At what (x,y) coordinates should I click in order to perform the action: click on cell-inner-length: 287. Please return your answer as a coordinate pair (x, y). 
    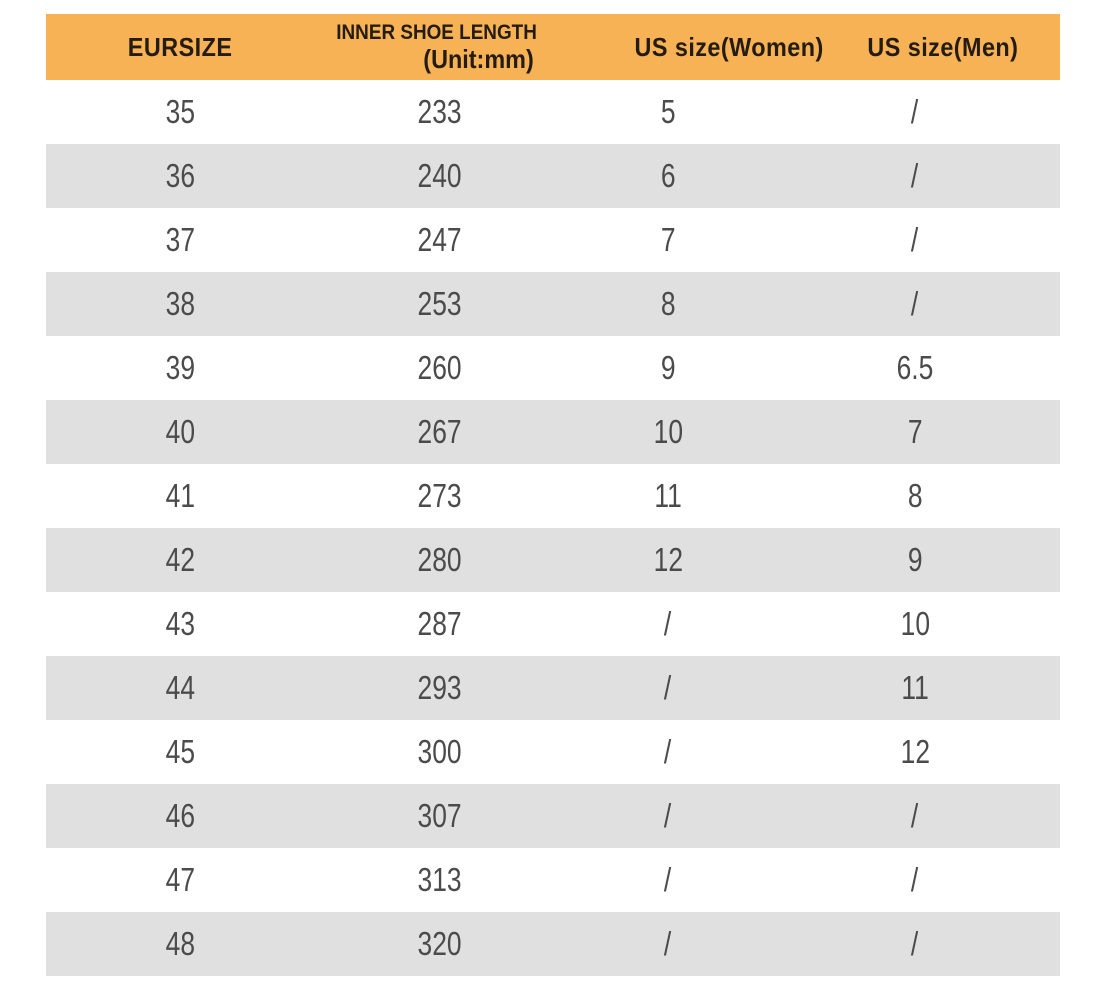
    Looking at the image, I should click on (440, 624).